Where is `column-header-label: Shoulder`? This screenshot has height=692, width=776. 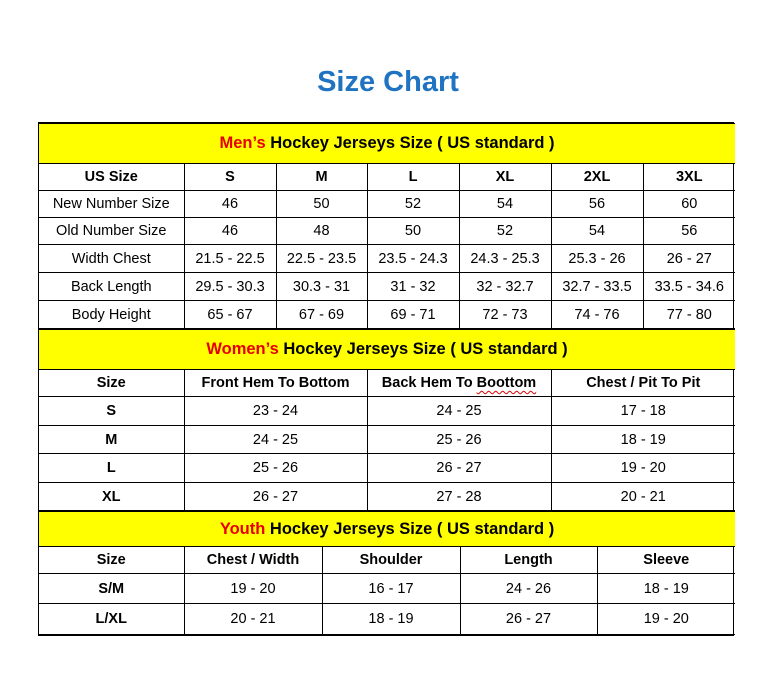 column-header-label: Shoulder is located at coordinates (391, 560).